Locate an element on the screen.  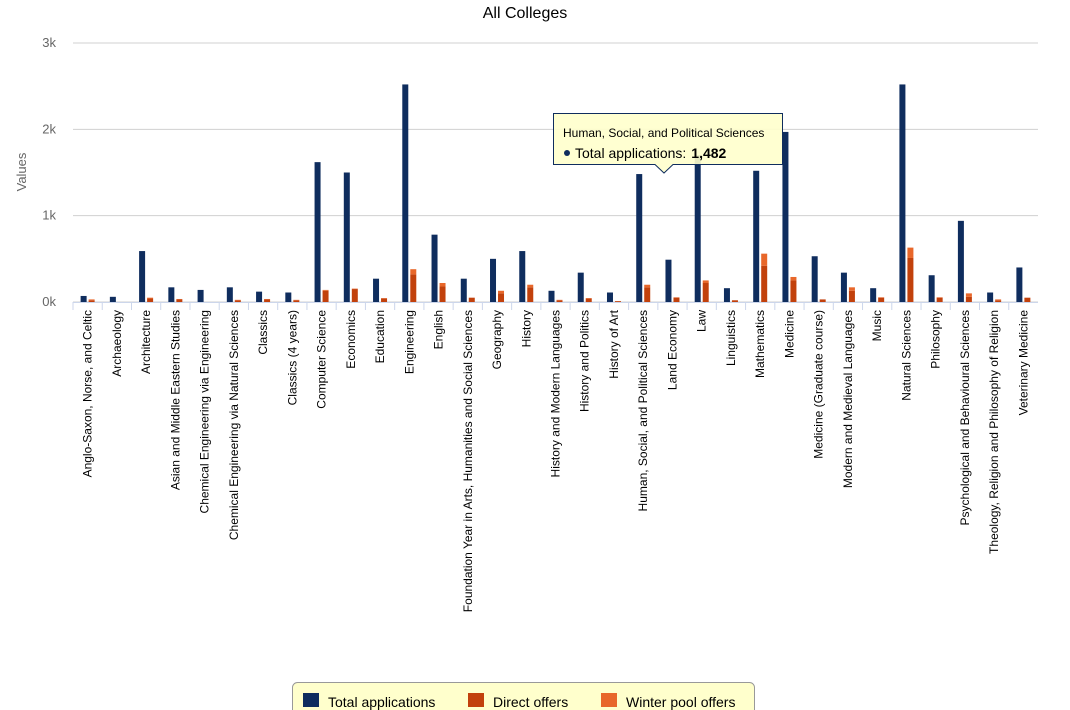
chart-title: All Colleges is located at coordinates (525, 13).